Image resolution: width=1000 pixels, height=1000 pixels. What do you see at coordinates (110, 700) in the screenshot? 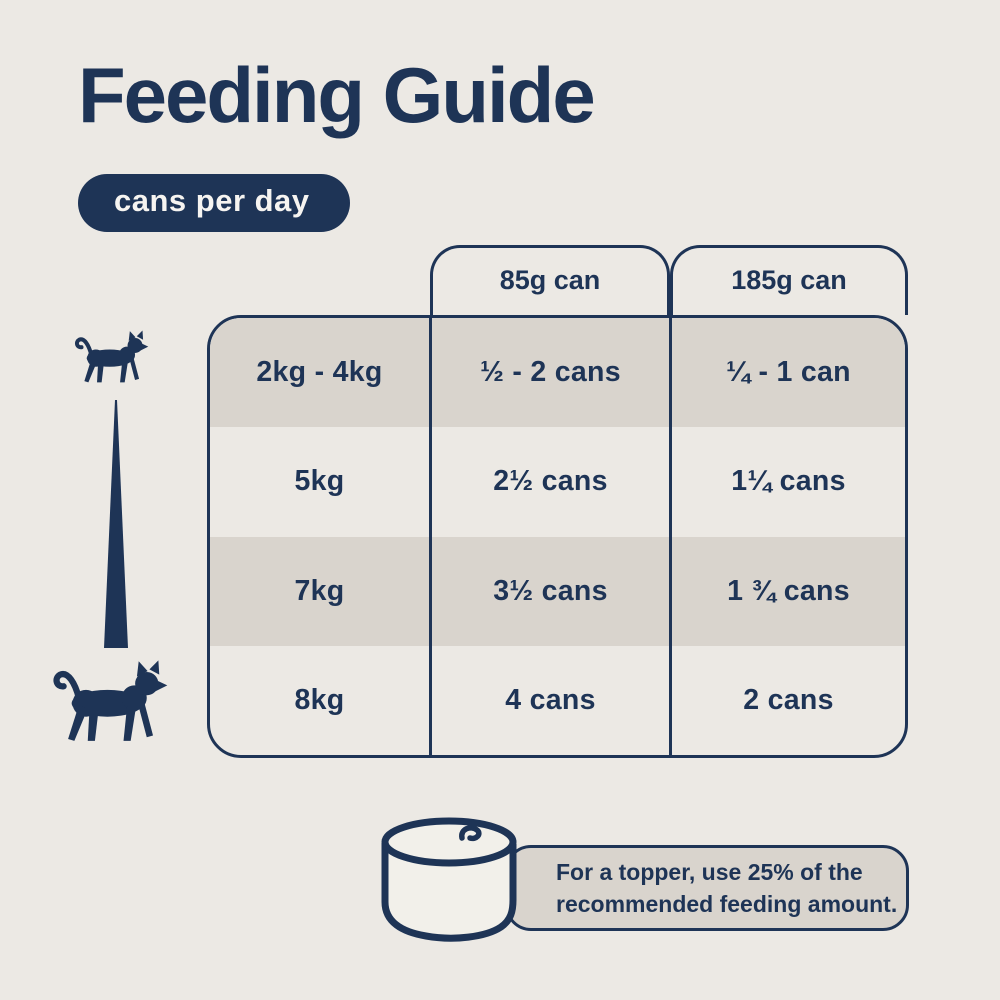
I see `large-cat-icon` at bounding box center [110, 700].